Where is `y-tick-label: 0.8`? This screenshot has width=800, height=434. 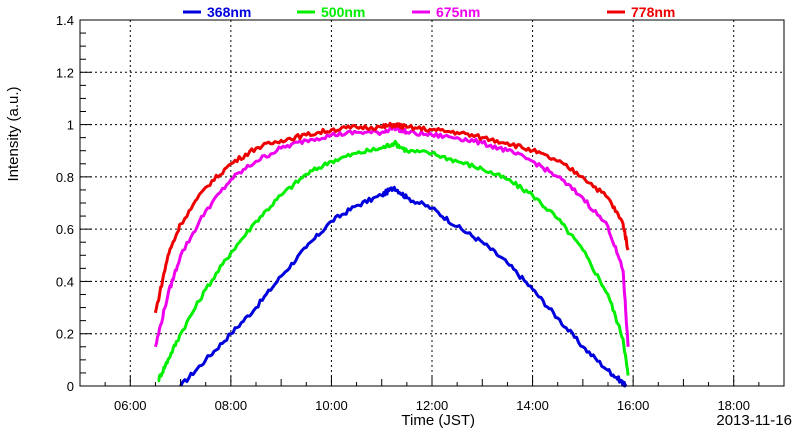
y-tick-label: 0.8 is located at coordinates (65, 177).